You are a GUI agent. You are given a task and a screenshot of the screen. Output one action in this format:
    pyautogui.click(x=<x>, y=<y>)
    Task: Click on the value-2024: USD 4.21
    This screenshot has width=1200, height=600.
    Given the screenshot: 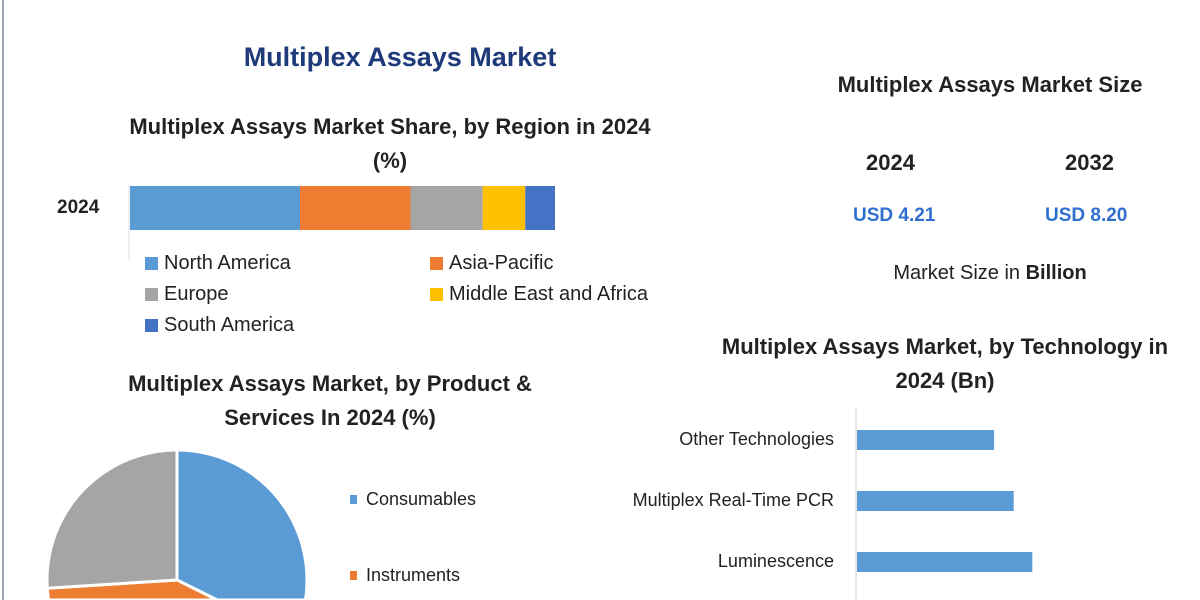 What is the action you would take?
    pyautogui.click(x=894, y=215)
    